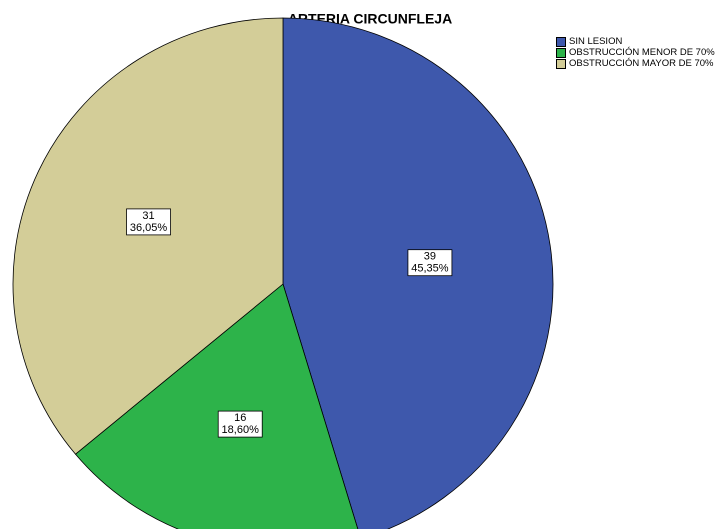 This screenshot has height=529, width=725. Describe the element at coordinates (430, 257) in the screenshot. I see `data-label-count: 39` at that location.